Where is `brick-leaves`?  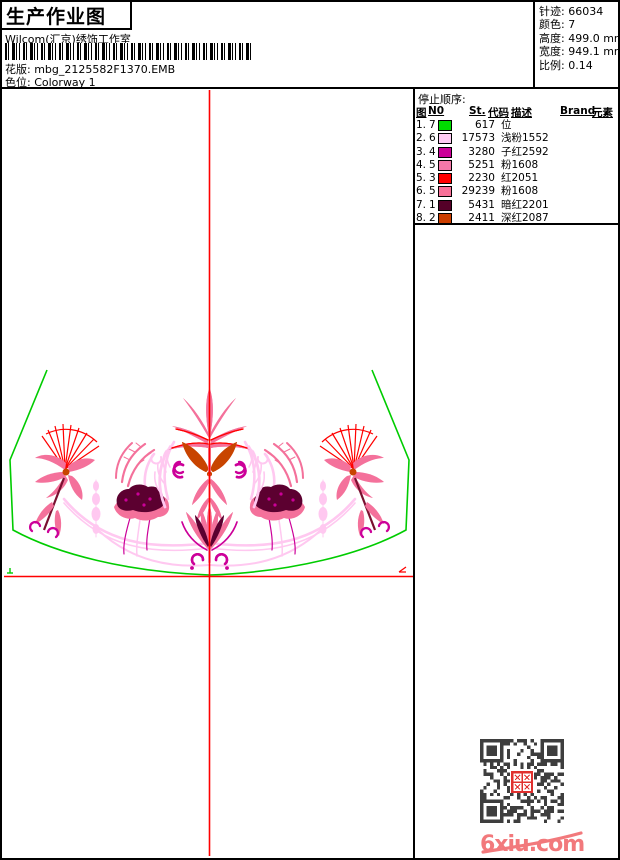
brick-leaves is located at coordinates (209, 459).